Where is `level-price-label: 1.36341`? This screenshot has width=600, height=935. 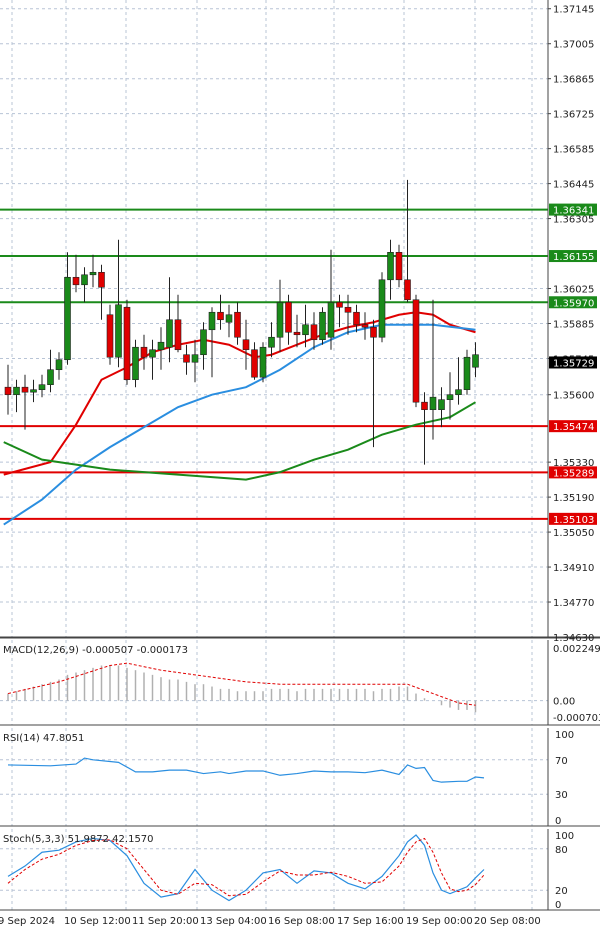 level-price-label: 1.36341 is located at coordinates (573, 211).